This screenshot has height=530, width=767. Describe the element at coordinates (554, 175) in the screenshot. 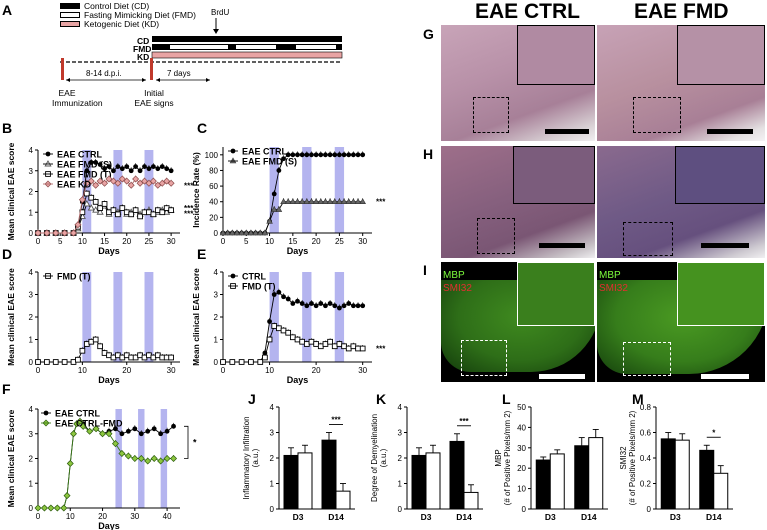

I see `inset-h-ctrl` at that location.